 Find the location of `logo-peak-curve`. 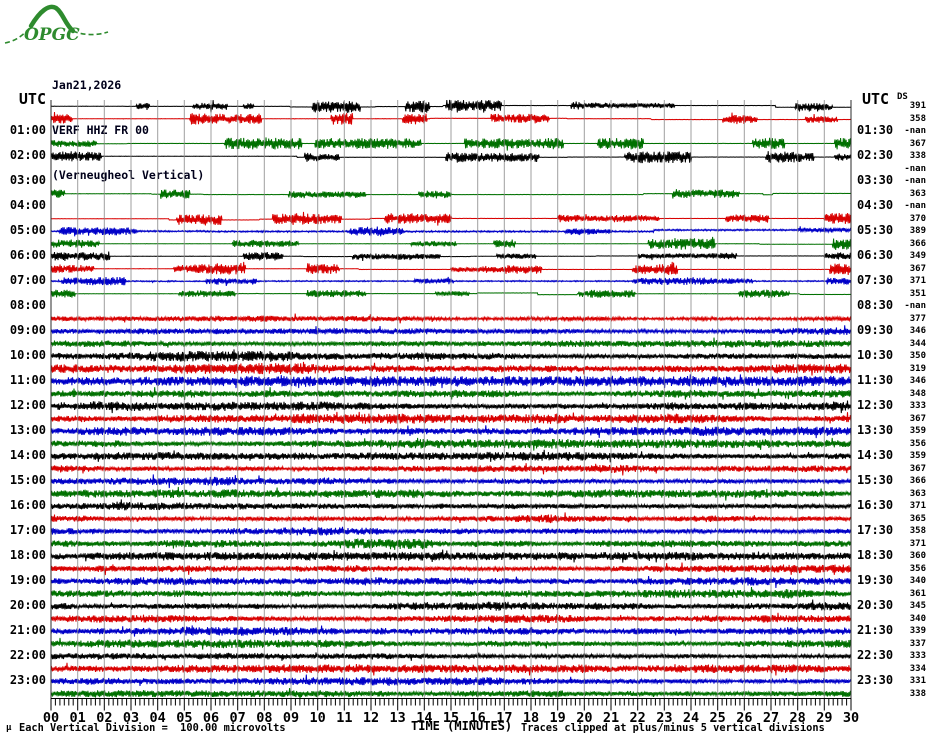

logo-peak-curve is located at coordinates (52, 19).